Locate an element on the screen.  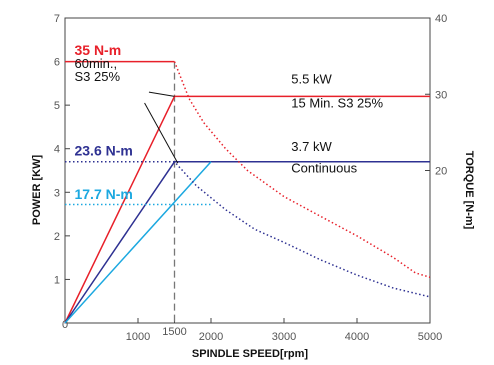
x-tick-label: 1000 is located at coordinates (138, 337).